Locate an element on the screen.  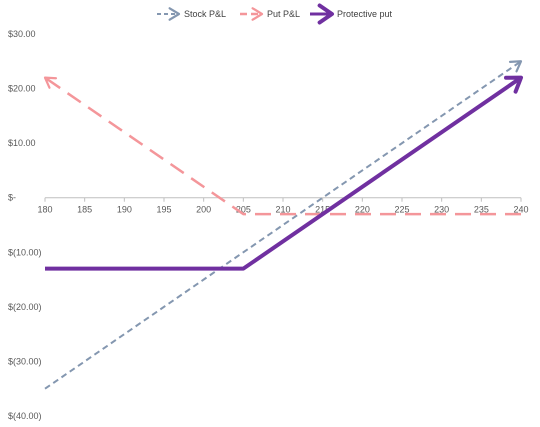
legend: Stock P&L Put P&L Protective put is located at coordinates (275, 14).